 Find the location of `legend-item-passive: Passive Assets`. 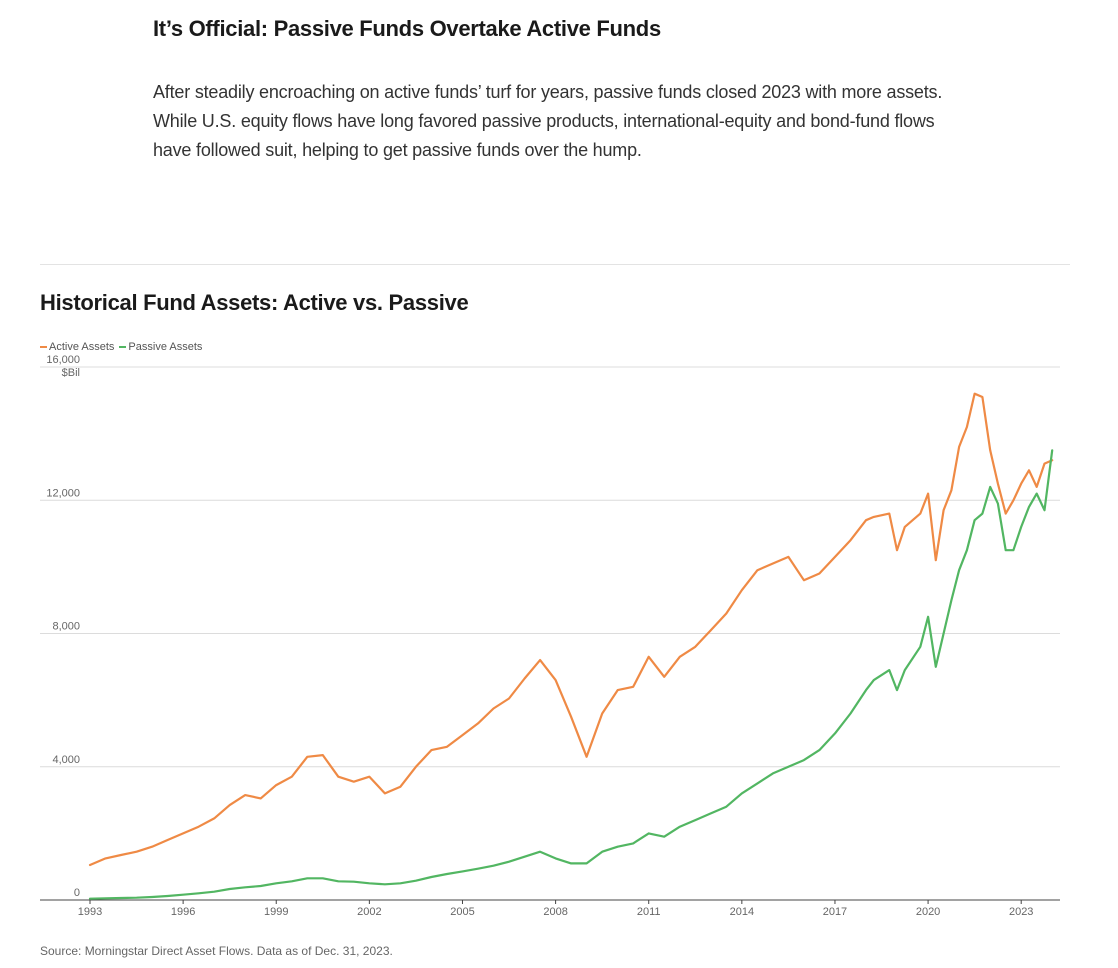

legend-item-passive: Passive Assets is located at coordinates (160, 347).